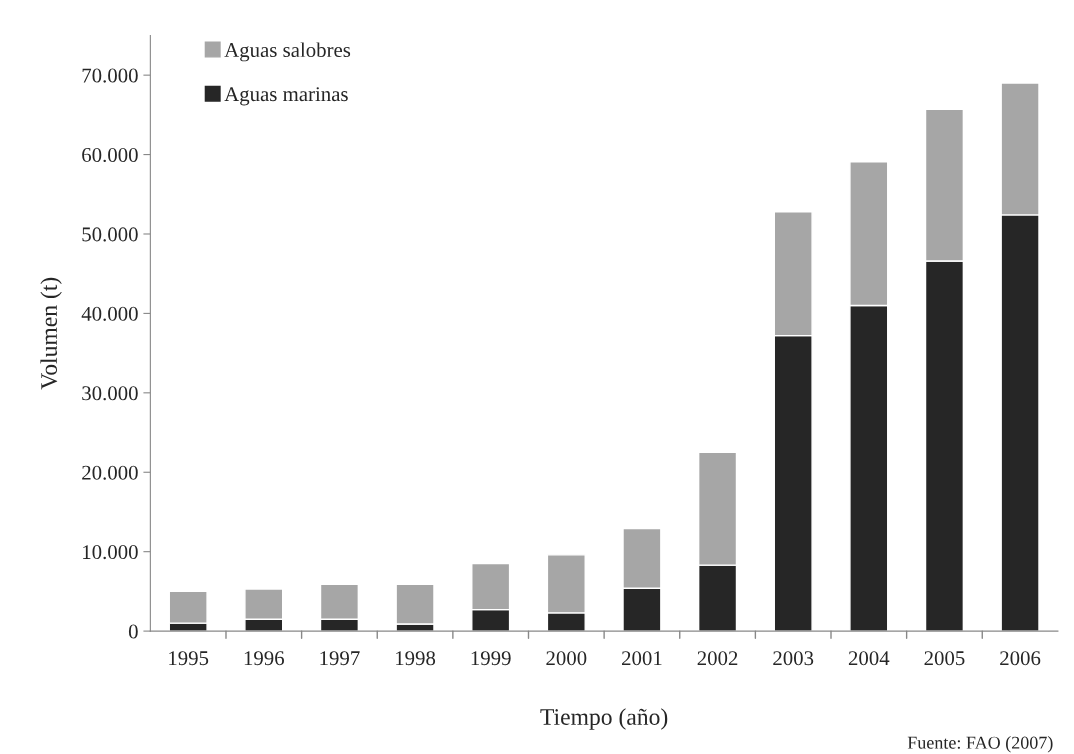 The image size is (1074, 754). I want to click on source-note: Fuente: FAO (2007), so click(980, 744).